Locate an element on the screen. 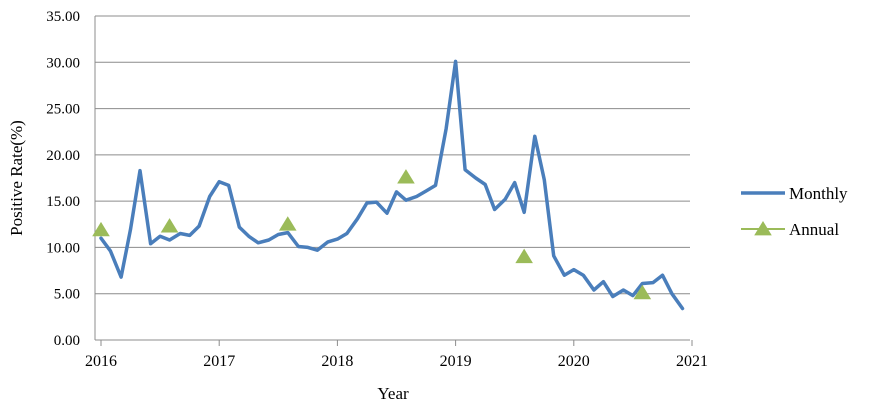  x-tick-label: 2020 is located at coordinates (574, 361).